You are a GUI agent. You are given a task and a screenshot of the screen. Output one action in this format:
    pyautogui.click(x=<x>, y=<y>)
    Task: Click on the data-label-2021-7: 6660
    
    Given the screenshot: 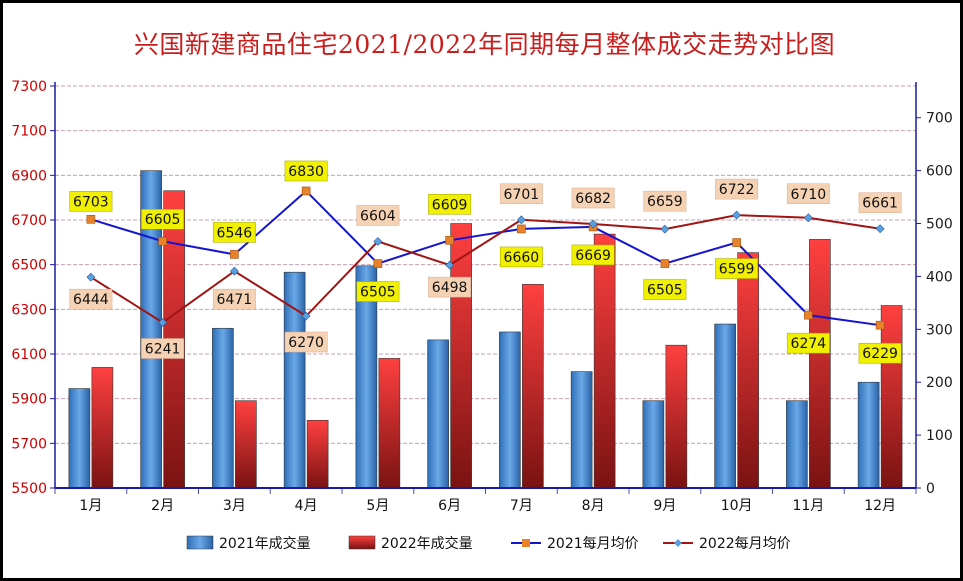 What is the action you would take?
    pyautogui.click(x=522, y=258)
    